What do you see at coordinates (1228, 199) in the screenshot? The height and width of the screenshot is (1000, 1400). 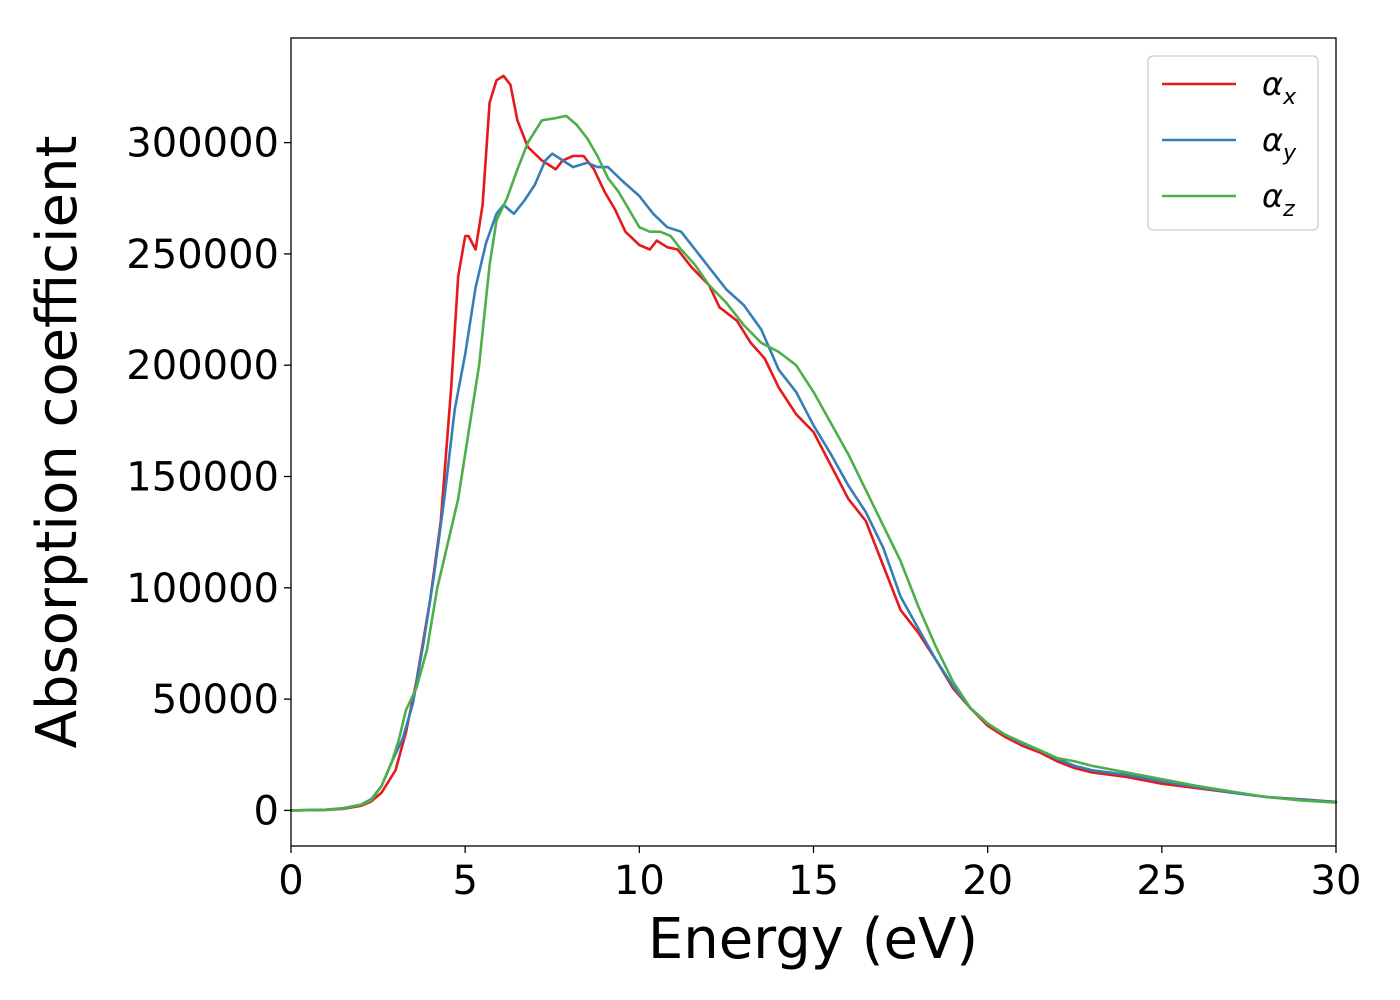 I see `legend-item-z: αz` at bounding box center [1228, 199].